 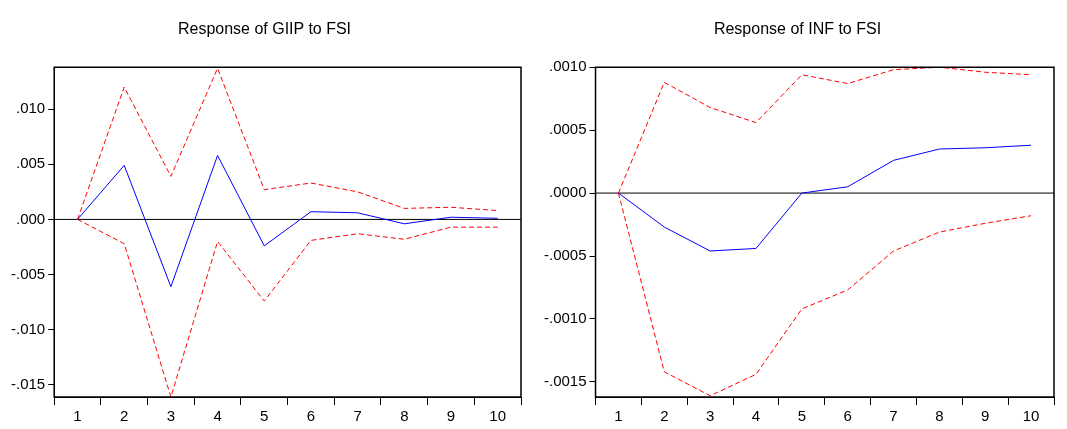 What do you see at coordinates (567, 66) in the screenshot?
I see `y-tick-label: .0010` at bounding box center [567, 66].